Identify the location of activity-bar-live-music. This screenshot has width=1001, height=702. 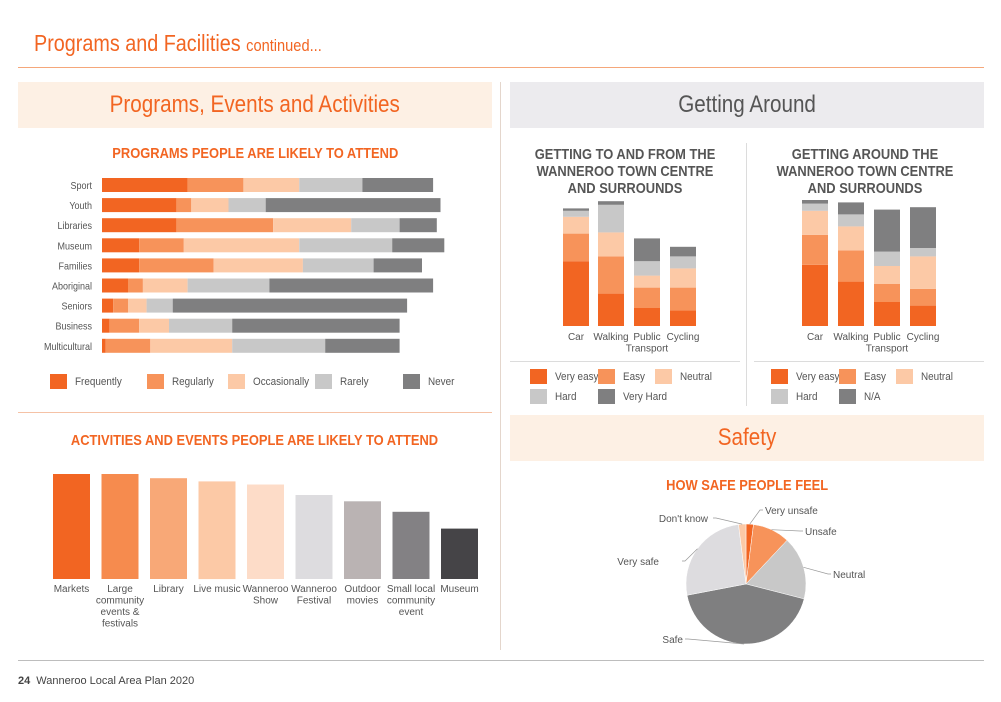
(217, 530).